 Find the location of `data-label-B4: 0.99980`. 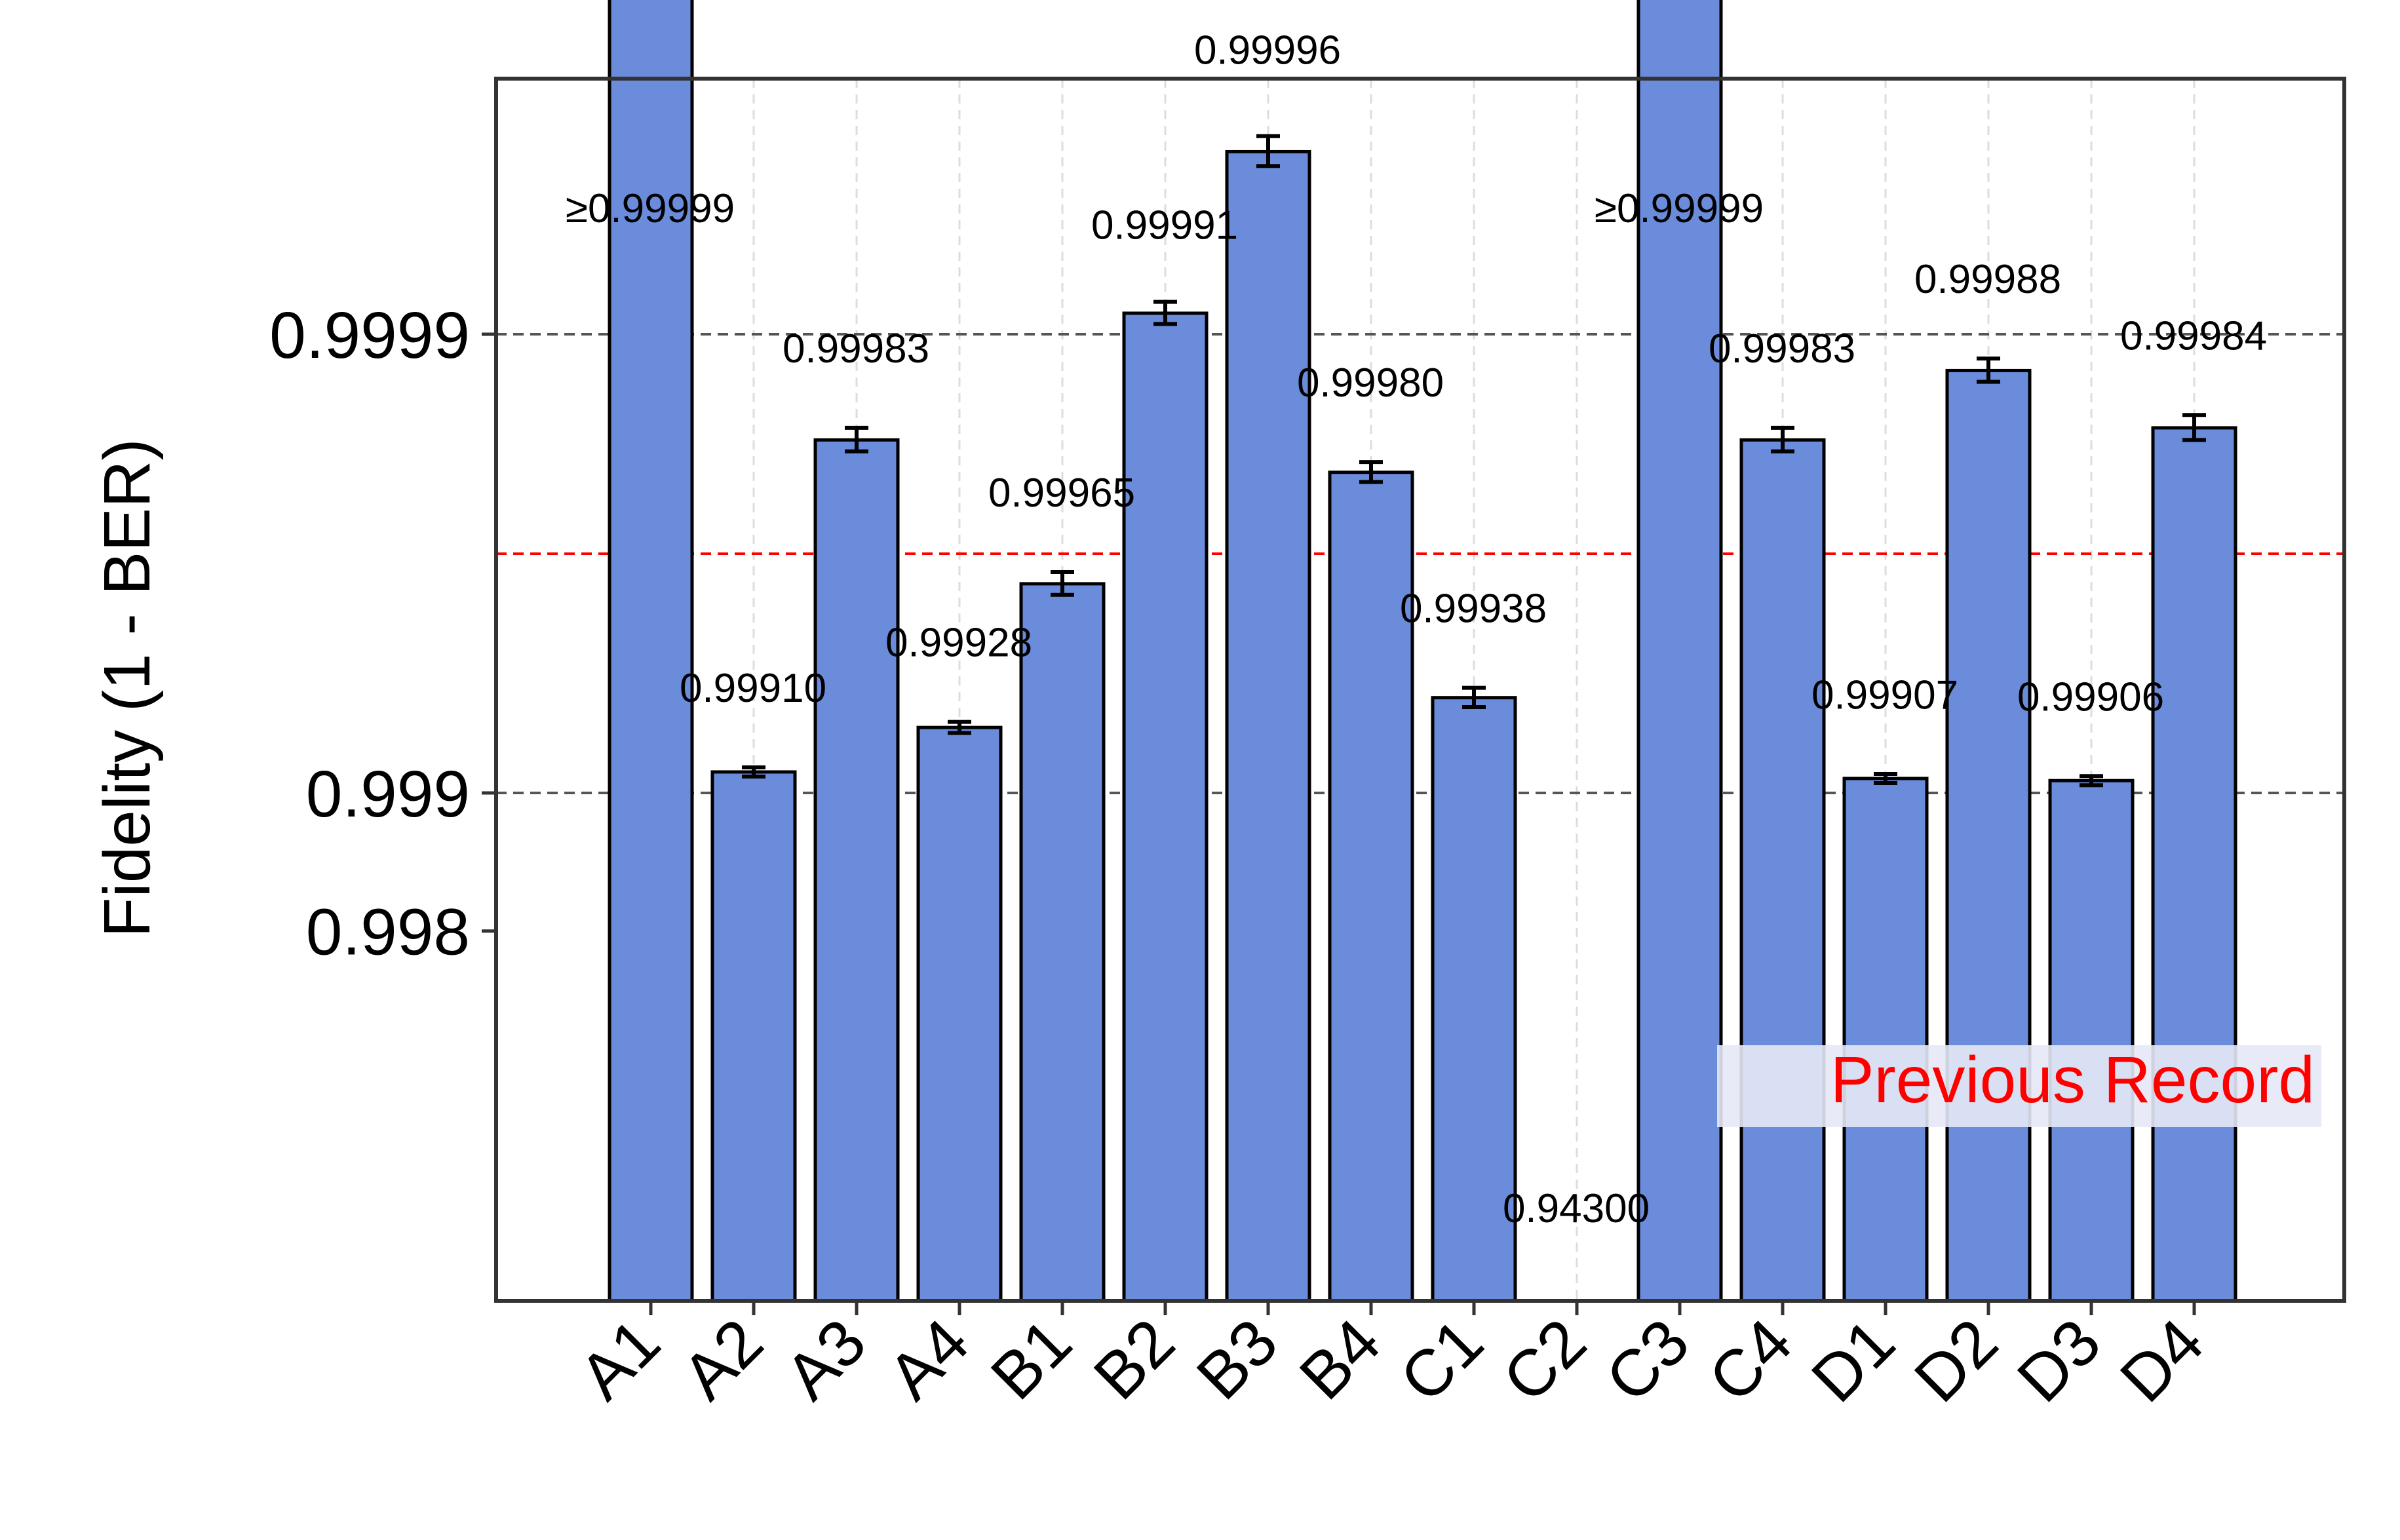

data-label-B4: 0.99980 is located at coordinates (1370, 383).